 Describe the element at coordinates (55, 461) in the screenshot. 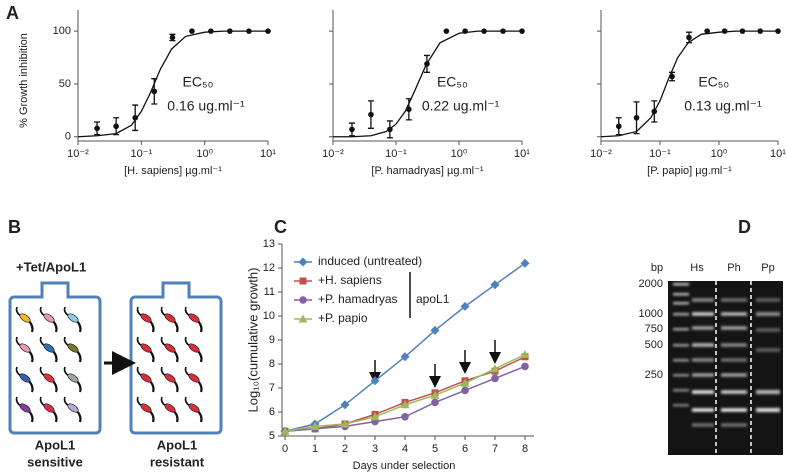

I see `flask-label: sensitive` at that location.